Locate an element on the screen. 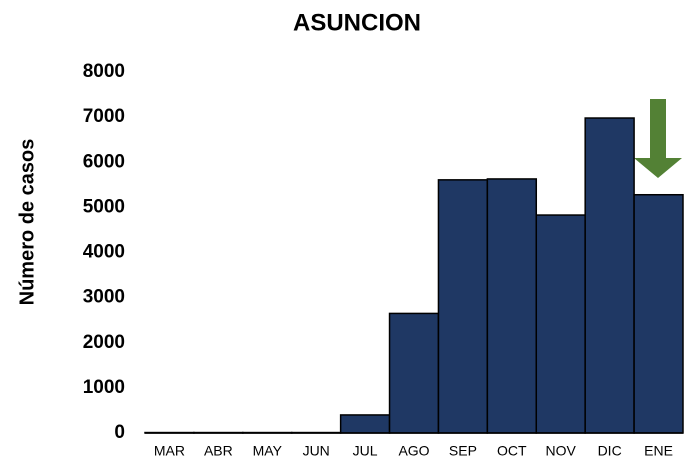 This screenshot has height=462, width=684. x-tick-label: JUL is located at coordinates (365, 451).